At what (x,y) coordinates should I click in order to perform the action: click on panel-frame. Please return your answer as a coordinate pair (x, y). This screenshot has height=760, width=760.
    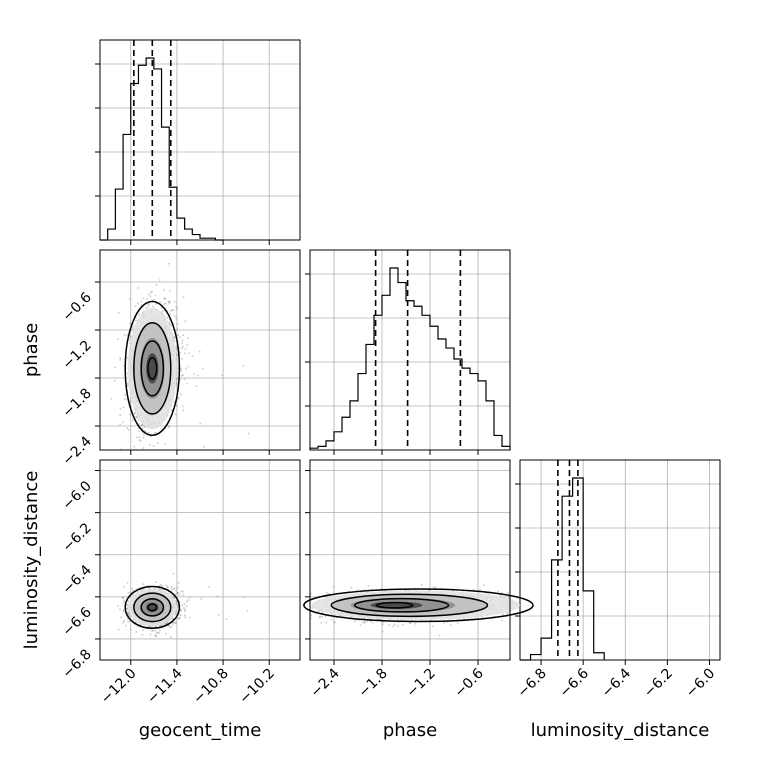
    Looking at the image, I should click on (200, 350).